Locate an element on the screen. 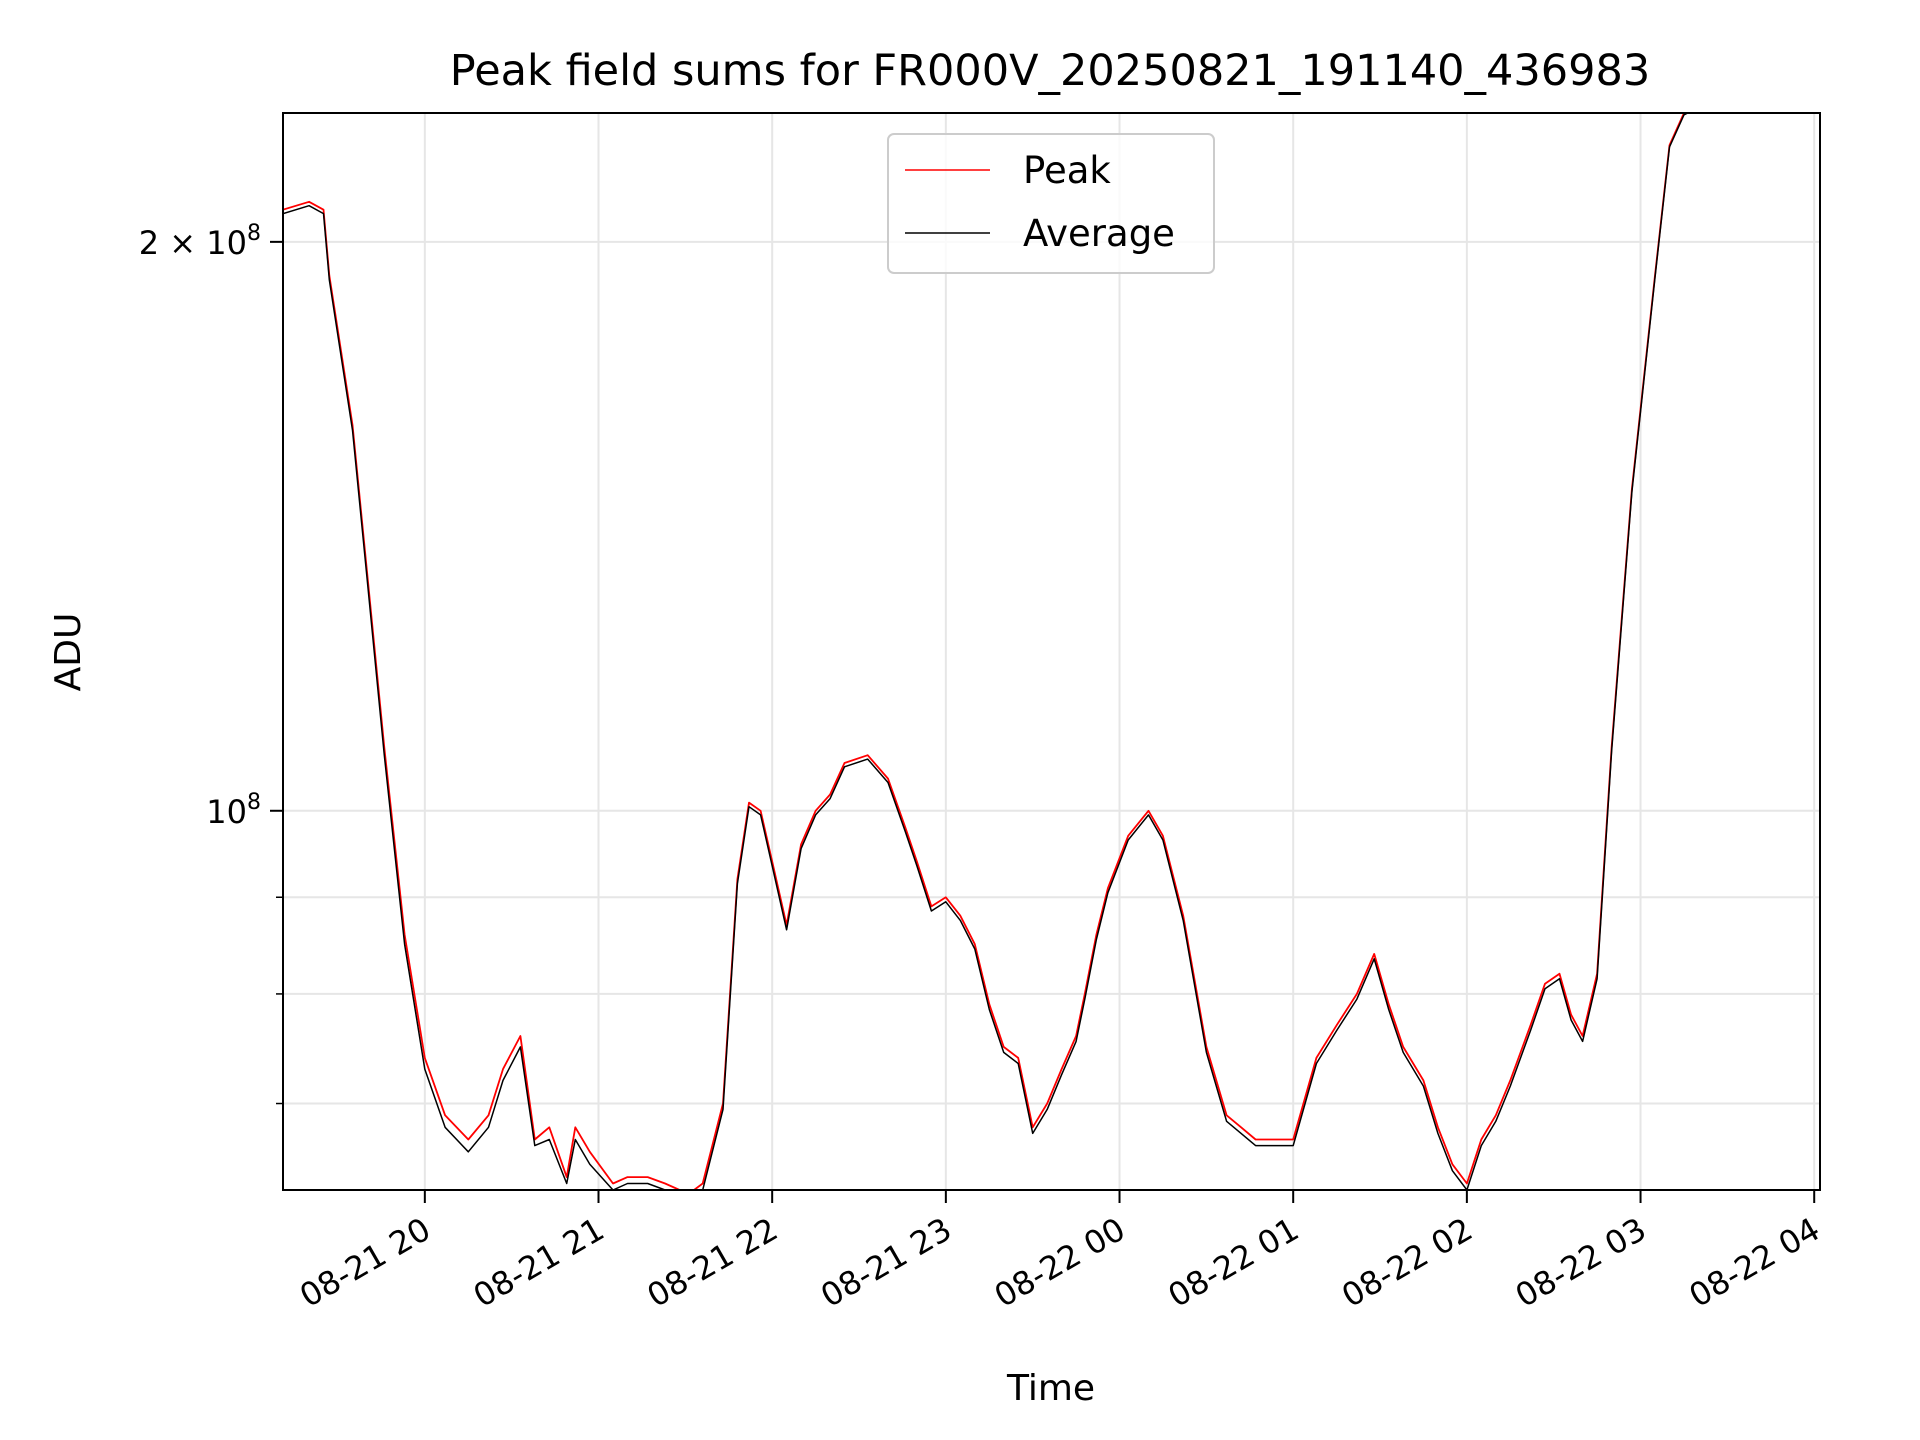 The width and height of the screenshot is (1920, 1440). legend-box is located at coordinates (1051, 203).